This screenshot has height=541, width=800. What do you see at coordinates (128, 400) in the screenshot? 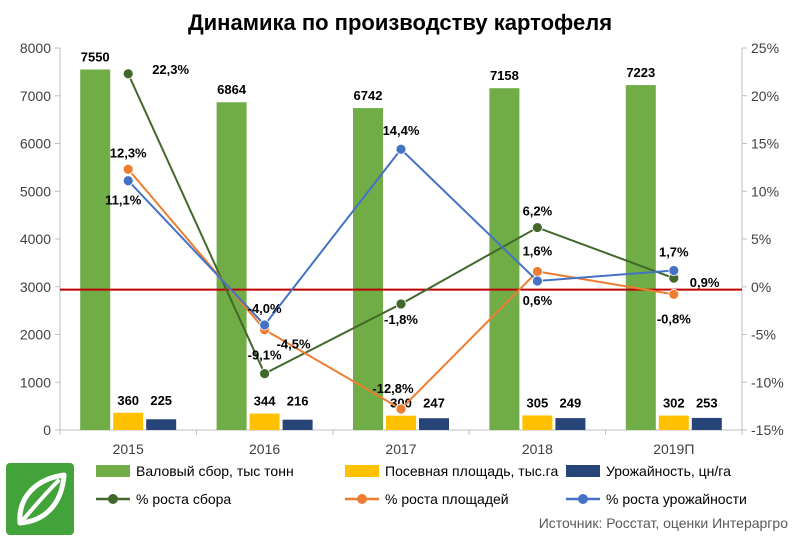
I see `bar-data-label: 360` at bounding box center [128, 400].